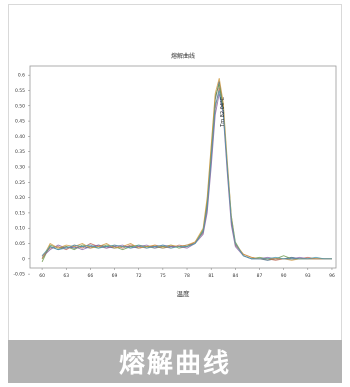  I want to click on x-tick-label: 96, so click(332, 276).